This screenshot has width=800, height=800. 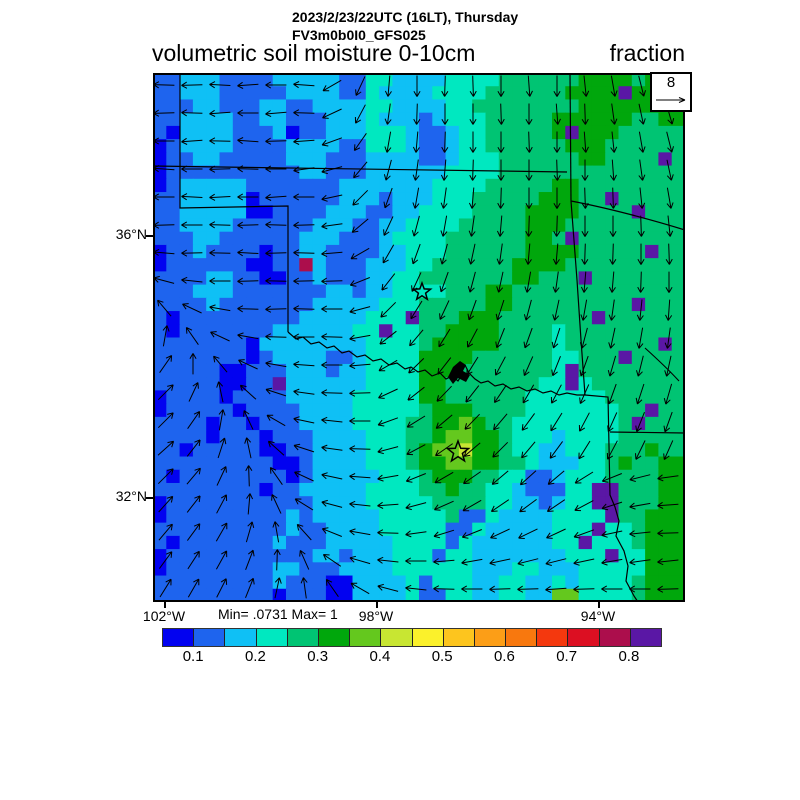 What do you see at coordinates (671, 82) in the screenshot?
I see `reference-vector-value: 8` at bounding box center [671, 82].